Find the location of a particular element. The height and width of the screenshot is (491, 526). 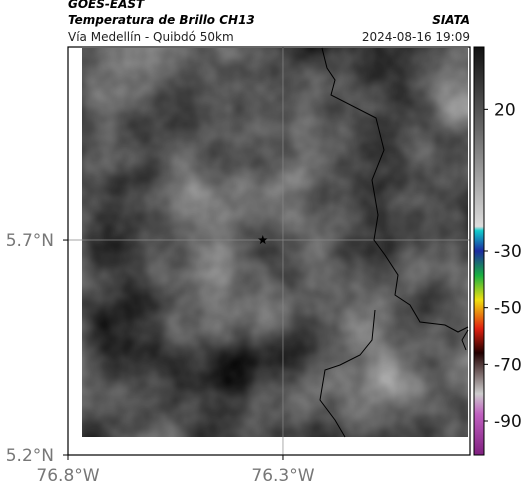

location-marker is located at coordinates (263, 240).